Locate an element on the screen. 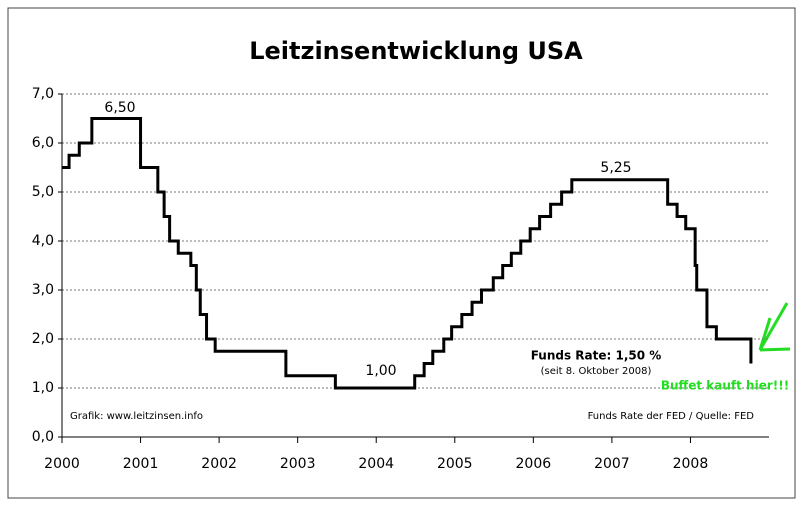  y-tick-label: 4,0 is located at coordinates (43, 241).